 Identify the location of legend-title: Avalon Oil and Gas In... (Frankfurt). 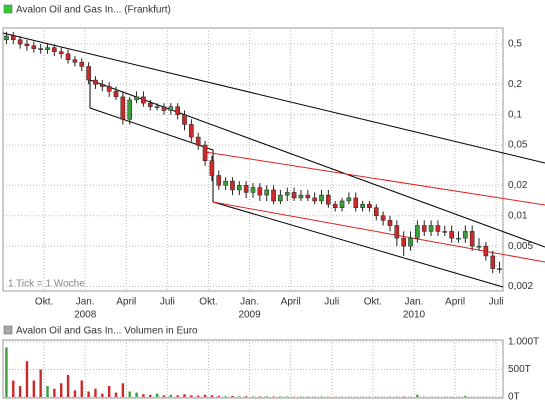
(93, 10).